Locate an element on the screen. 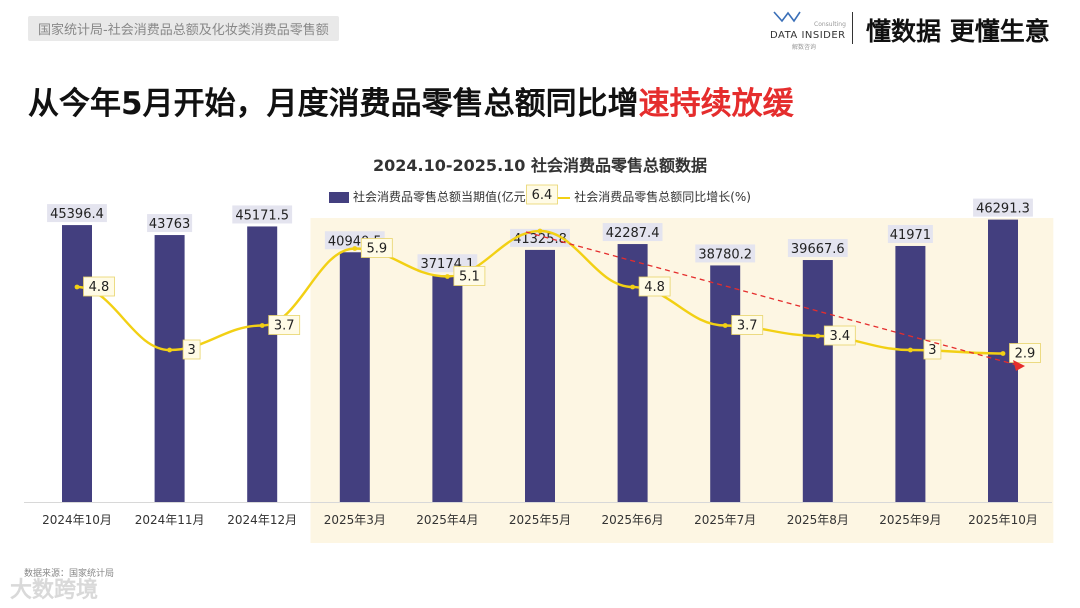 This screenshot has height=608, width=1080. trend-arrow-head is located at coordinates (1019, 365).